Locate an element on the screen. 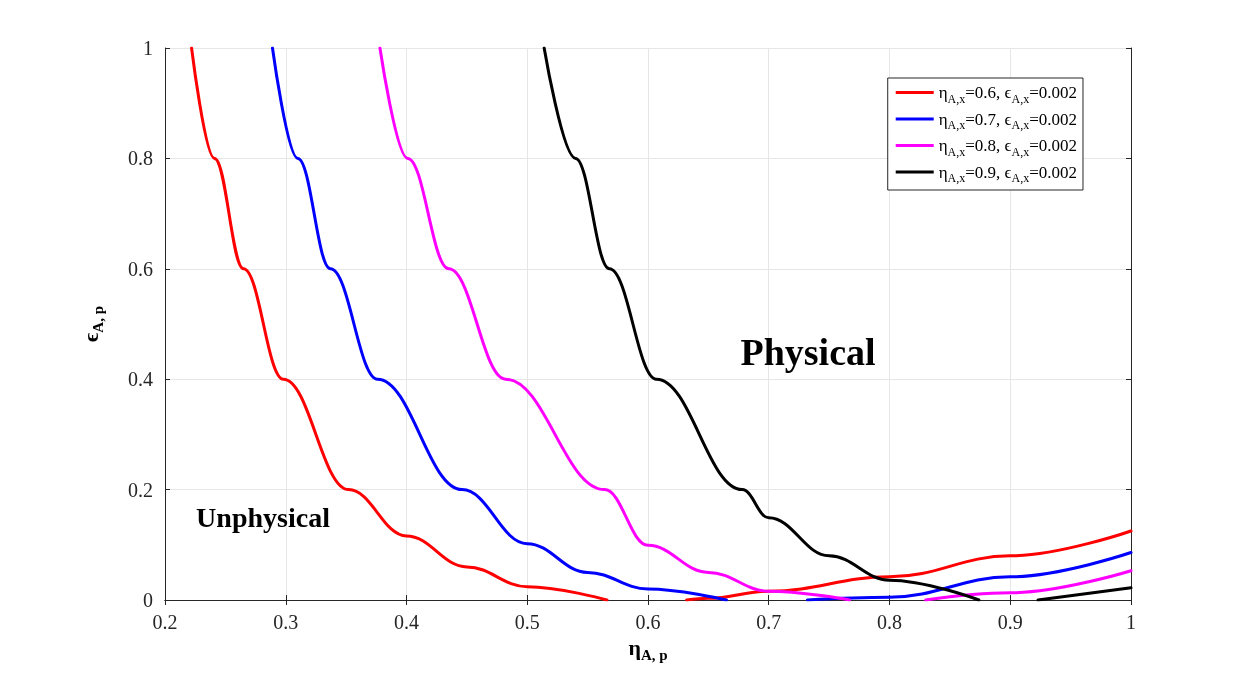 This screenshot has width=1250, height=673. x-tick-label: 0.6 is located at coordinates (648, 622).